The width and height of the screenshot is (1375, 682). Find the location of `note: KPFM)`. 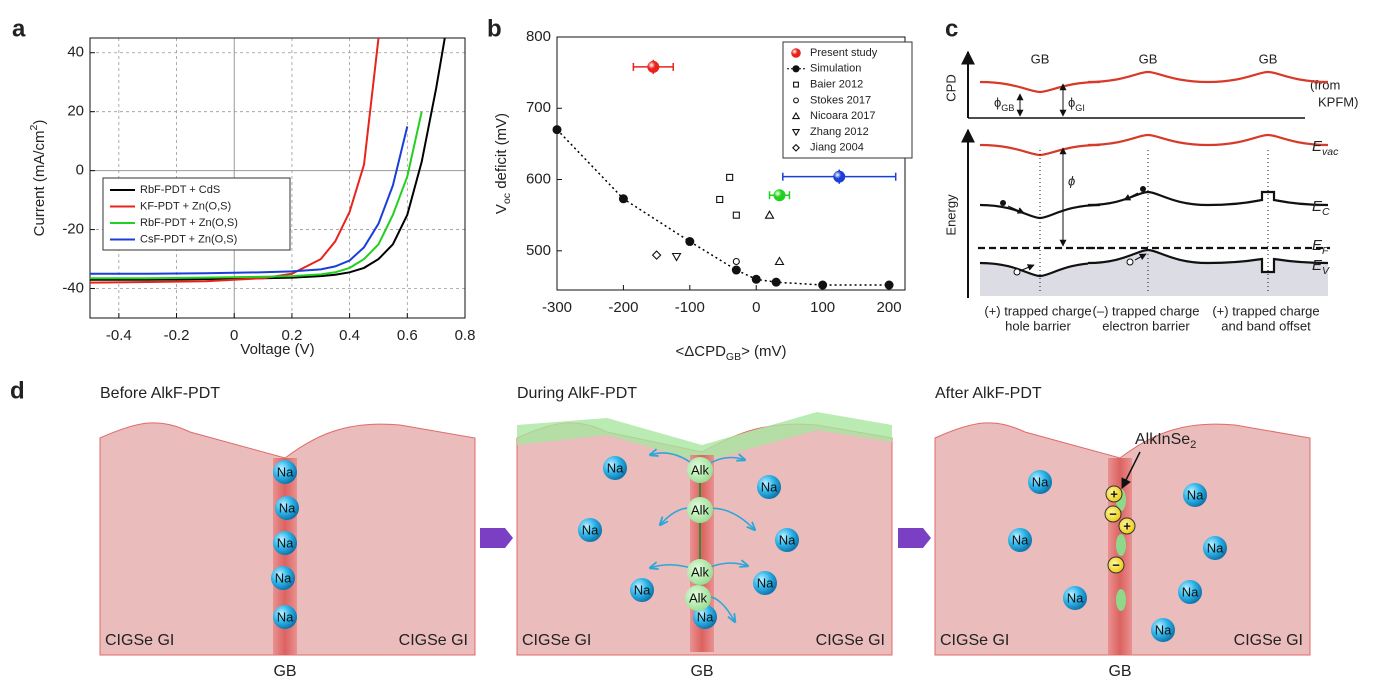

note: KPFM) is located at coordinates (1338, 101).